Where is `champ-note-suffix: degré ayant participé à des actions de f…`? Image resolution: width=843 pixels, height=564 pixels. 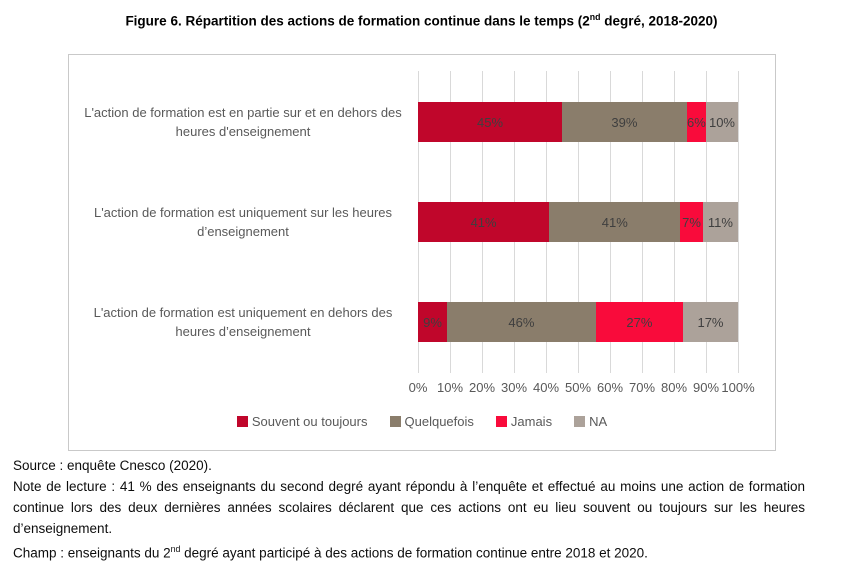 champ-note-suffix: degré ayant participé à des actions de f… is located at coordinates (414, 553).